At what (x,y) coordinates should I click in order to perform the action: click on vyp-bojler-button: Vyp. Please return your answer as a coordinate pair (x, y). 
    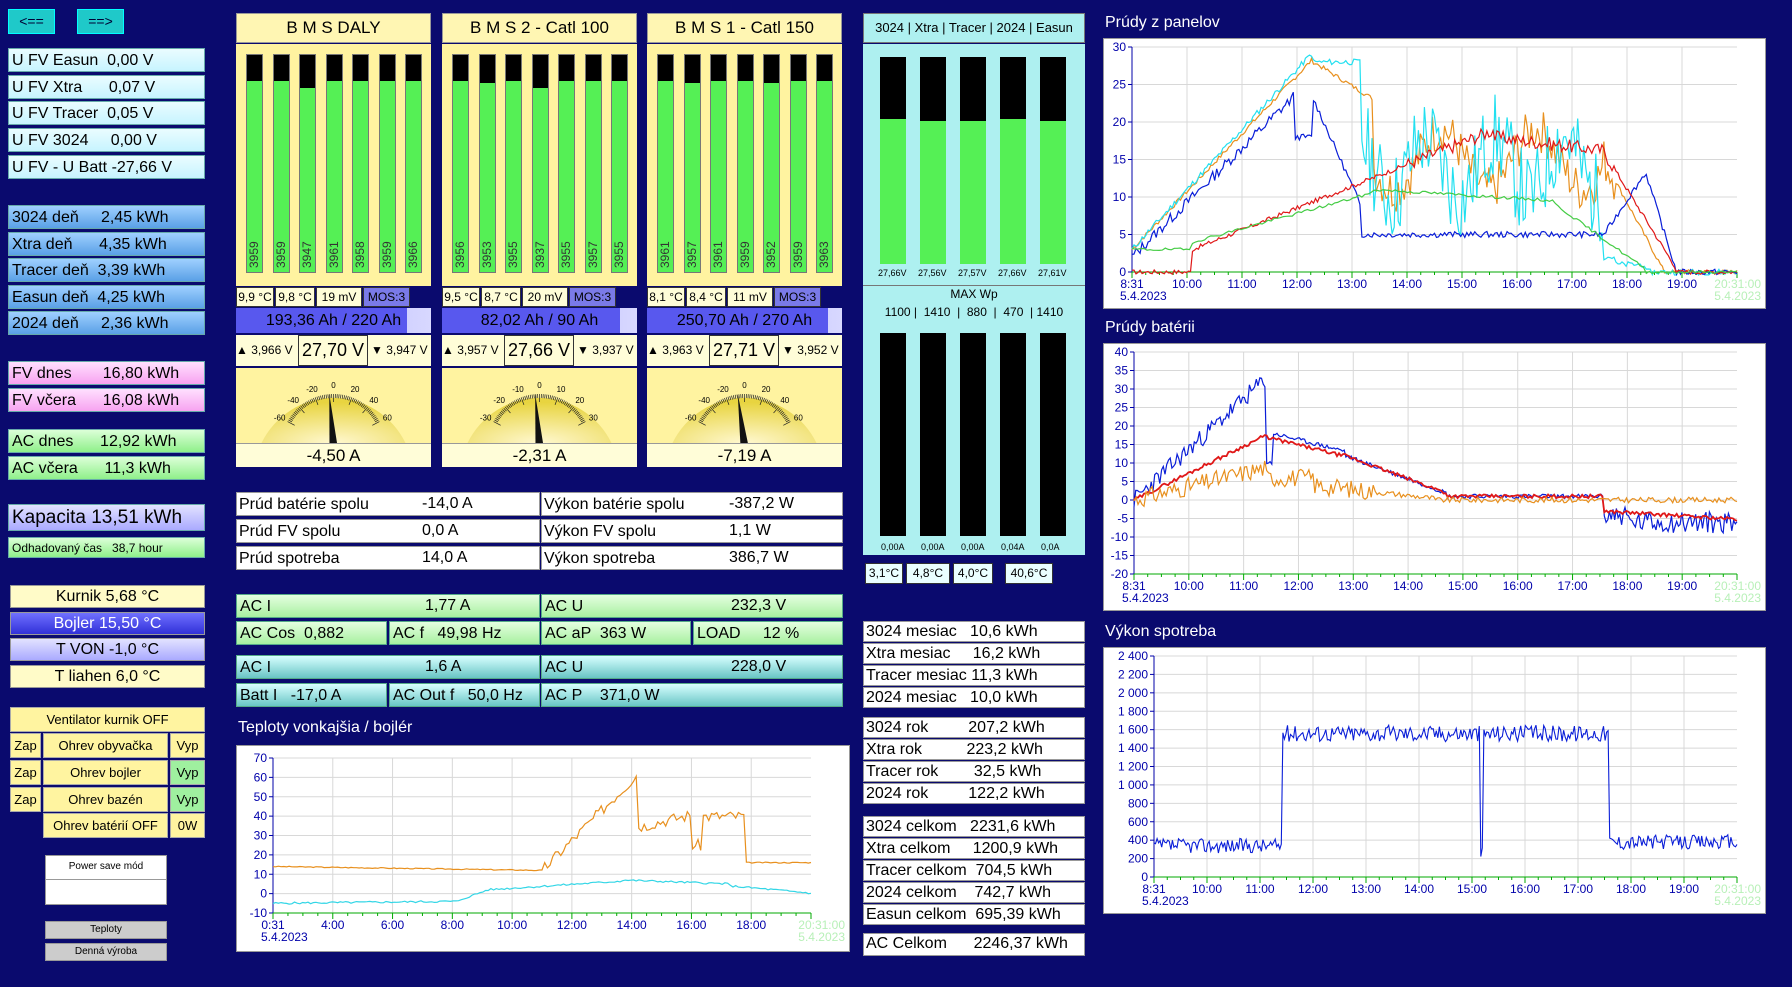
    Looking at the image, I should click on (187, 772).